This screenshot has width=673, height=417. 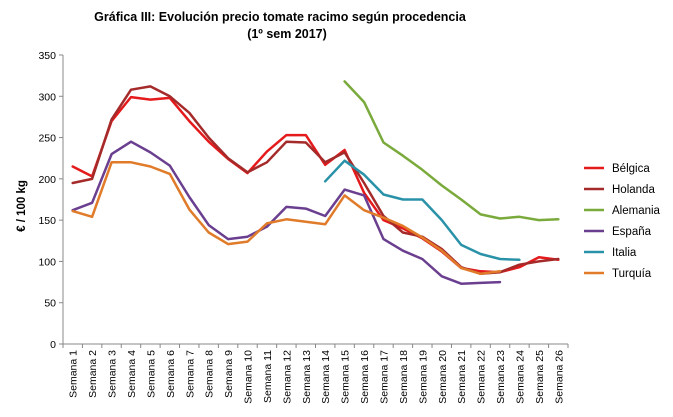 I want to click on legend-label-italia: Italia, so click(x=624, y=253).